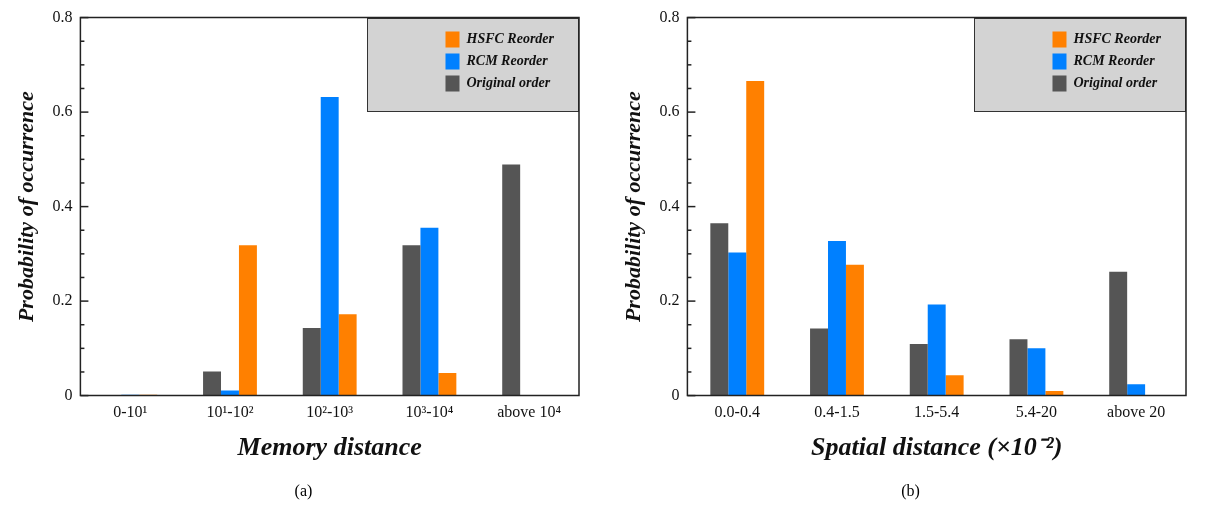 Image resolution: width=1215 pixels, height=518 pixels. I want to click on x-tick-label: 5.4-20, so click(1036, 412).